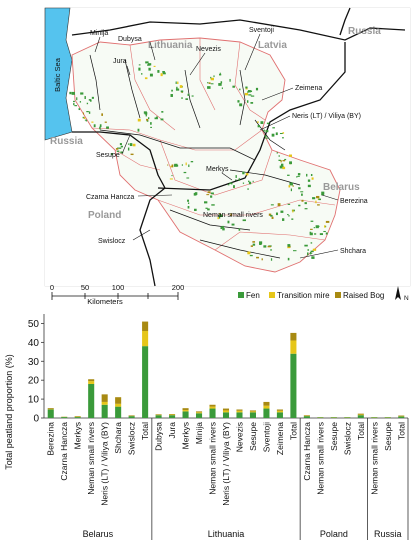  I want to click on river-label-berezina: Berezina, so click(354, 201).